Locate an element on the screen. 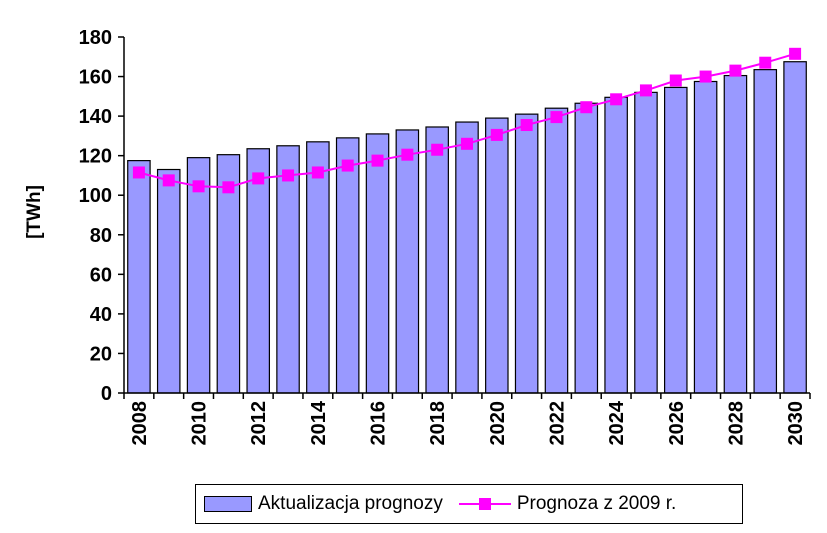  legend-swatch-line is located at coordinates (484, 504).